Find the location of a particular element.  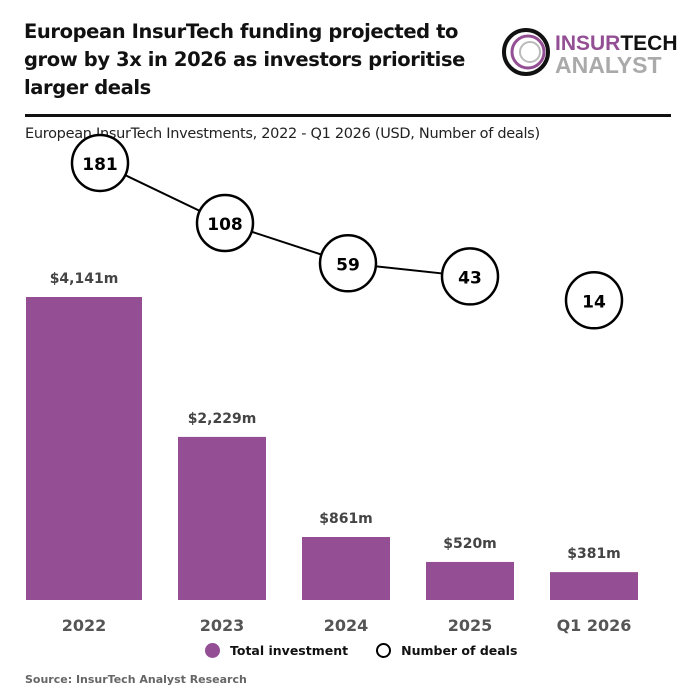

svg-text: INSURTECH is located at coordinates (616, 43).